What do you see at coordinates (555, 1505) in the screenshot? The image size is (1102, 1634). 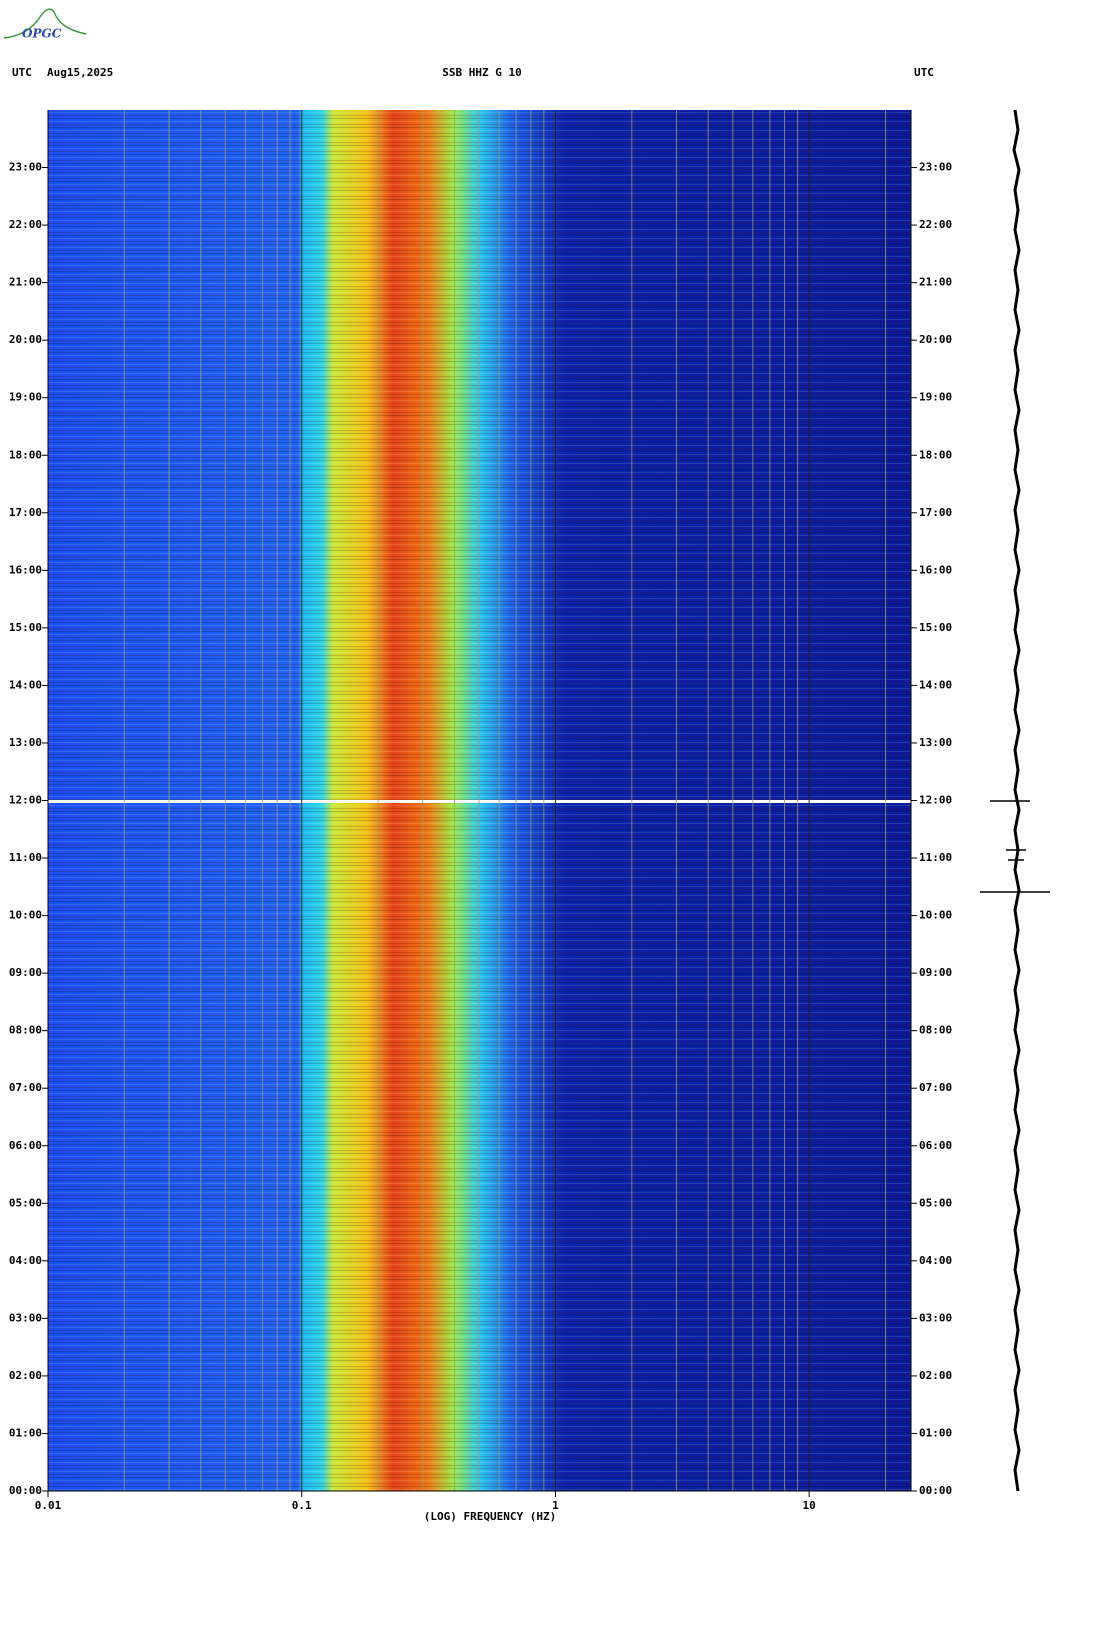 I see `x-tick-label: 1` at bounding box center [555, 1505].